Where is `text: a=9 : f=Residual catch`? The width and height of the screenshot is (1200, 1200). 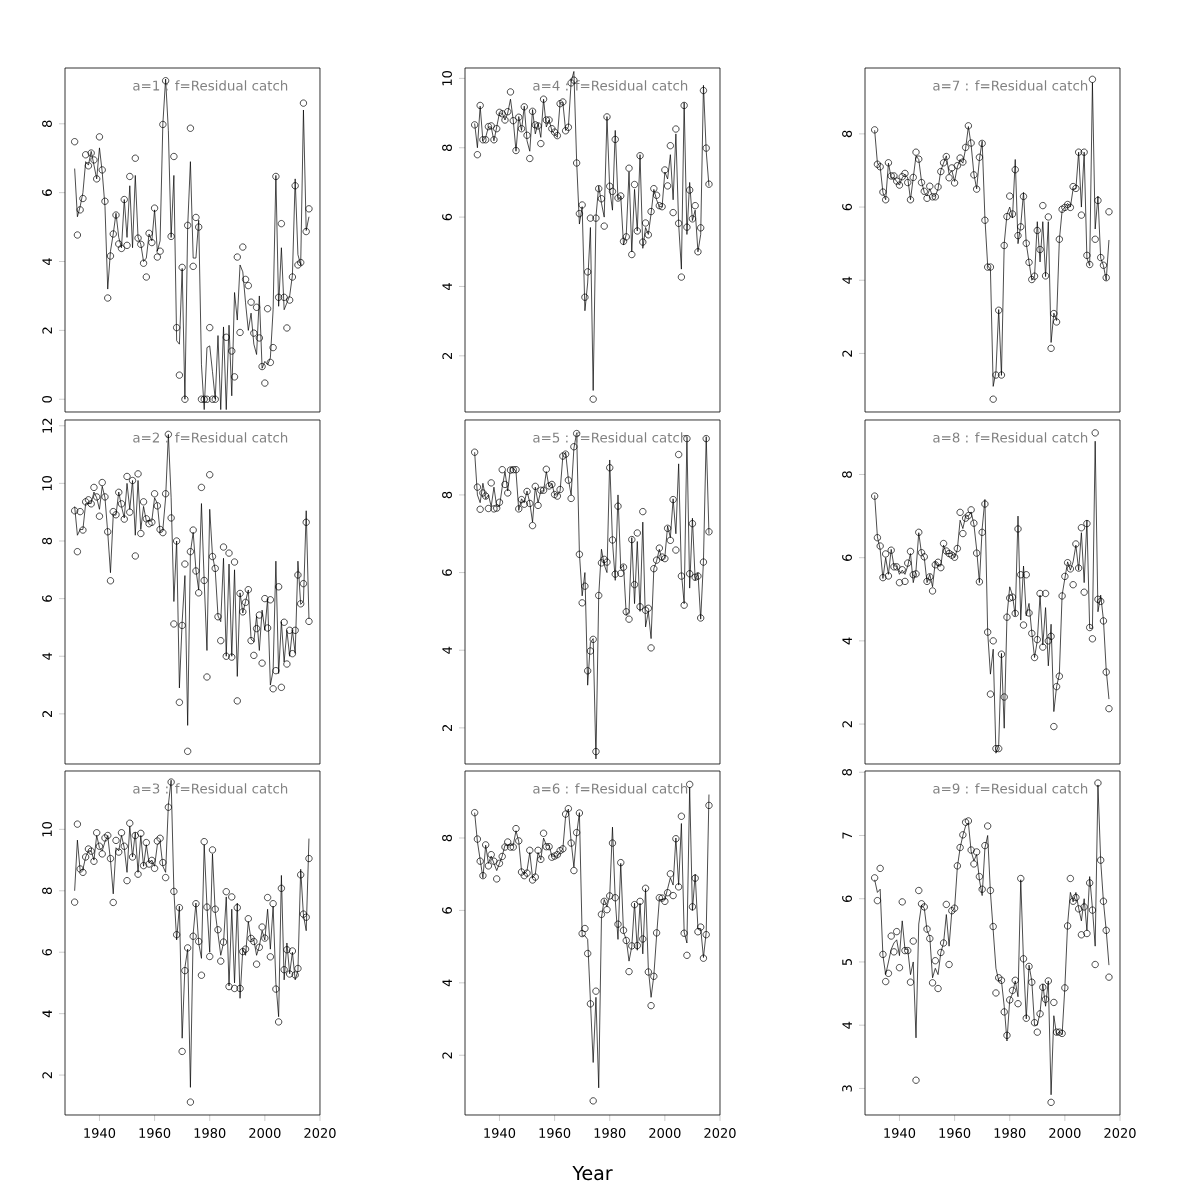
text: a=9 : f=Residual catch is located at coordinates (1010, 788).